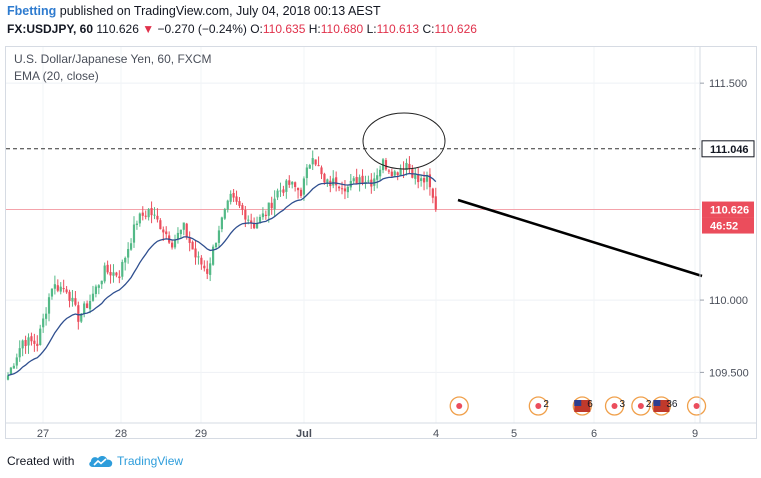 This screenshot has height=478, width=761. What do you see at coordinates (623, 404) in the screenshot?
I see `event-count: 3` at bounding box center [623, 404].